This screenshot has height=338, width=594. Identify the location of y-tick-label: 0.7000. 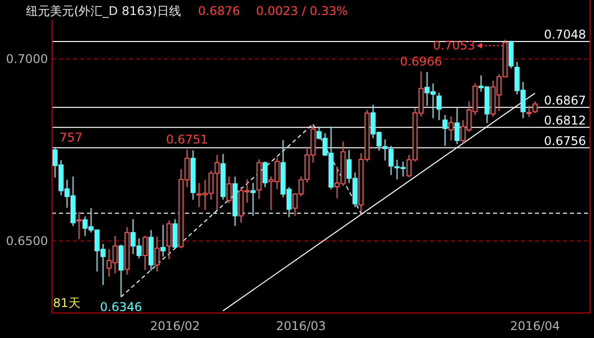
(27, 59).